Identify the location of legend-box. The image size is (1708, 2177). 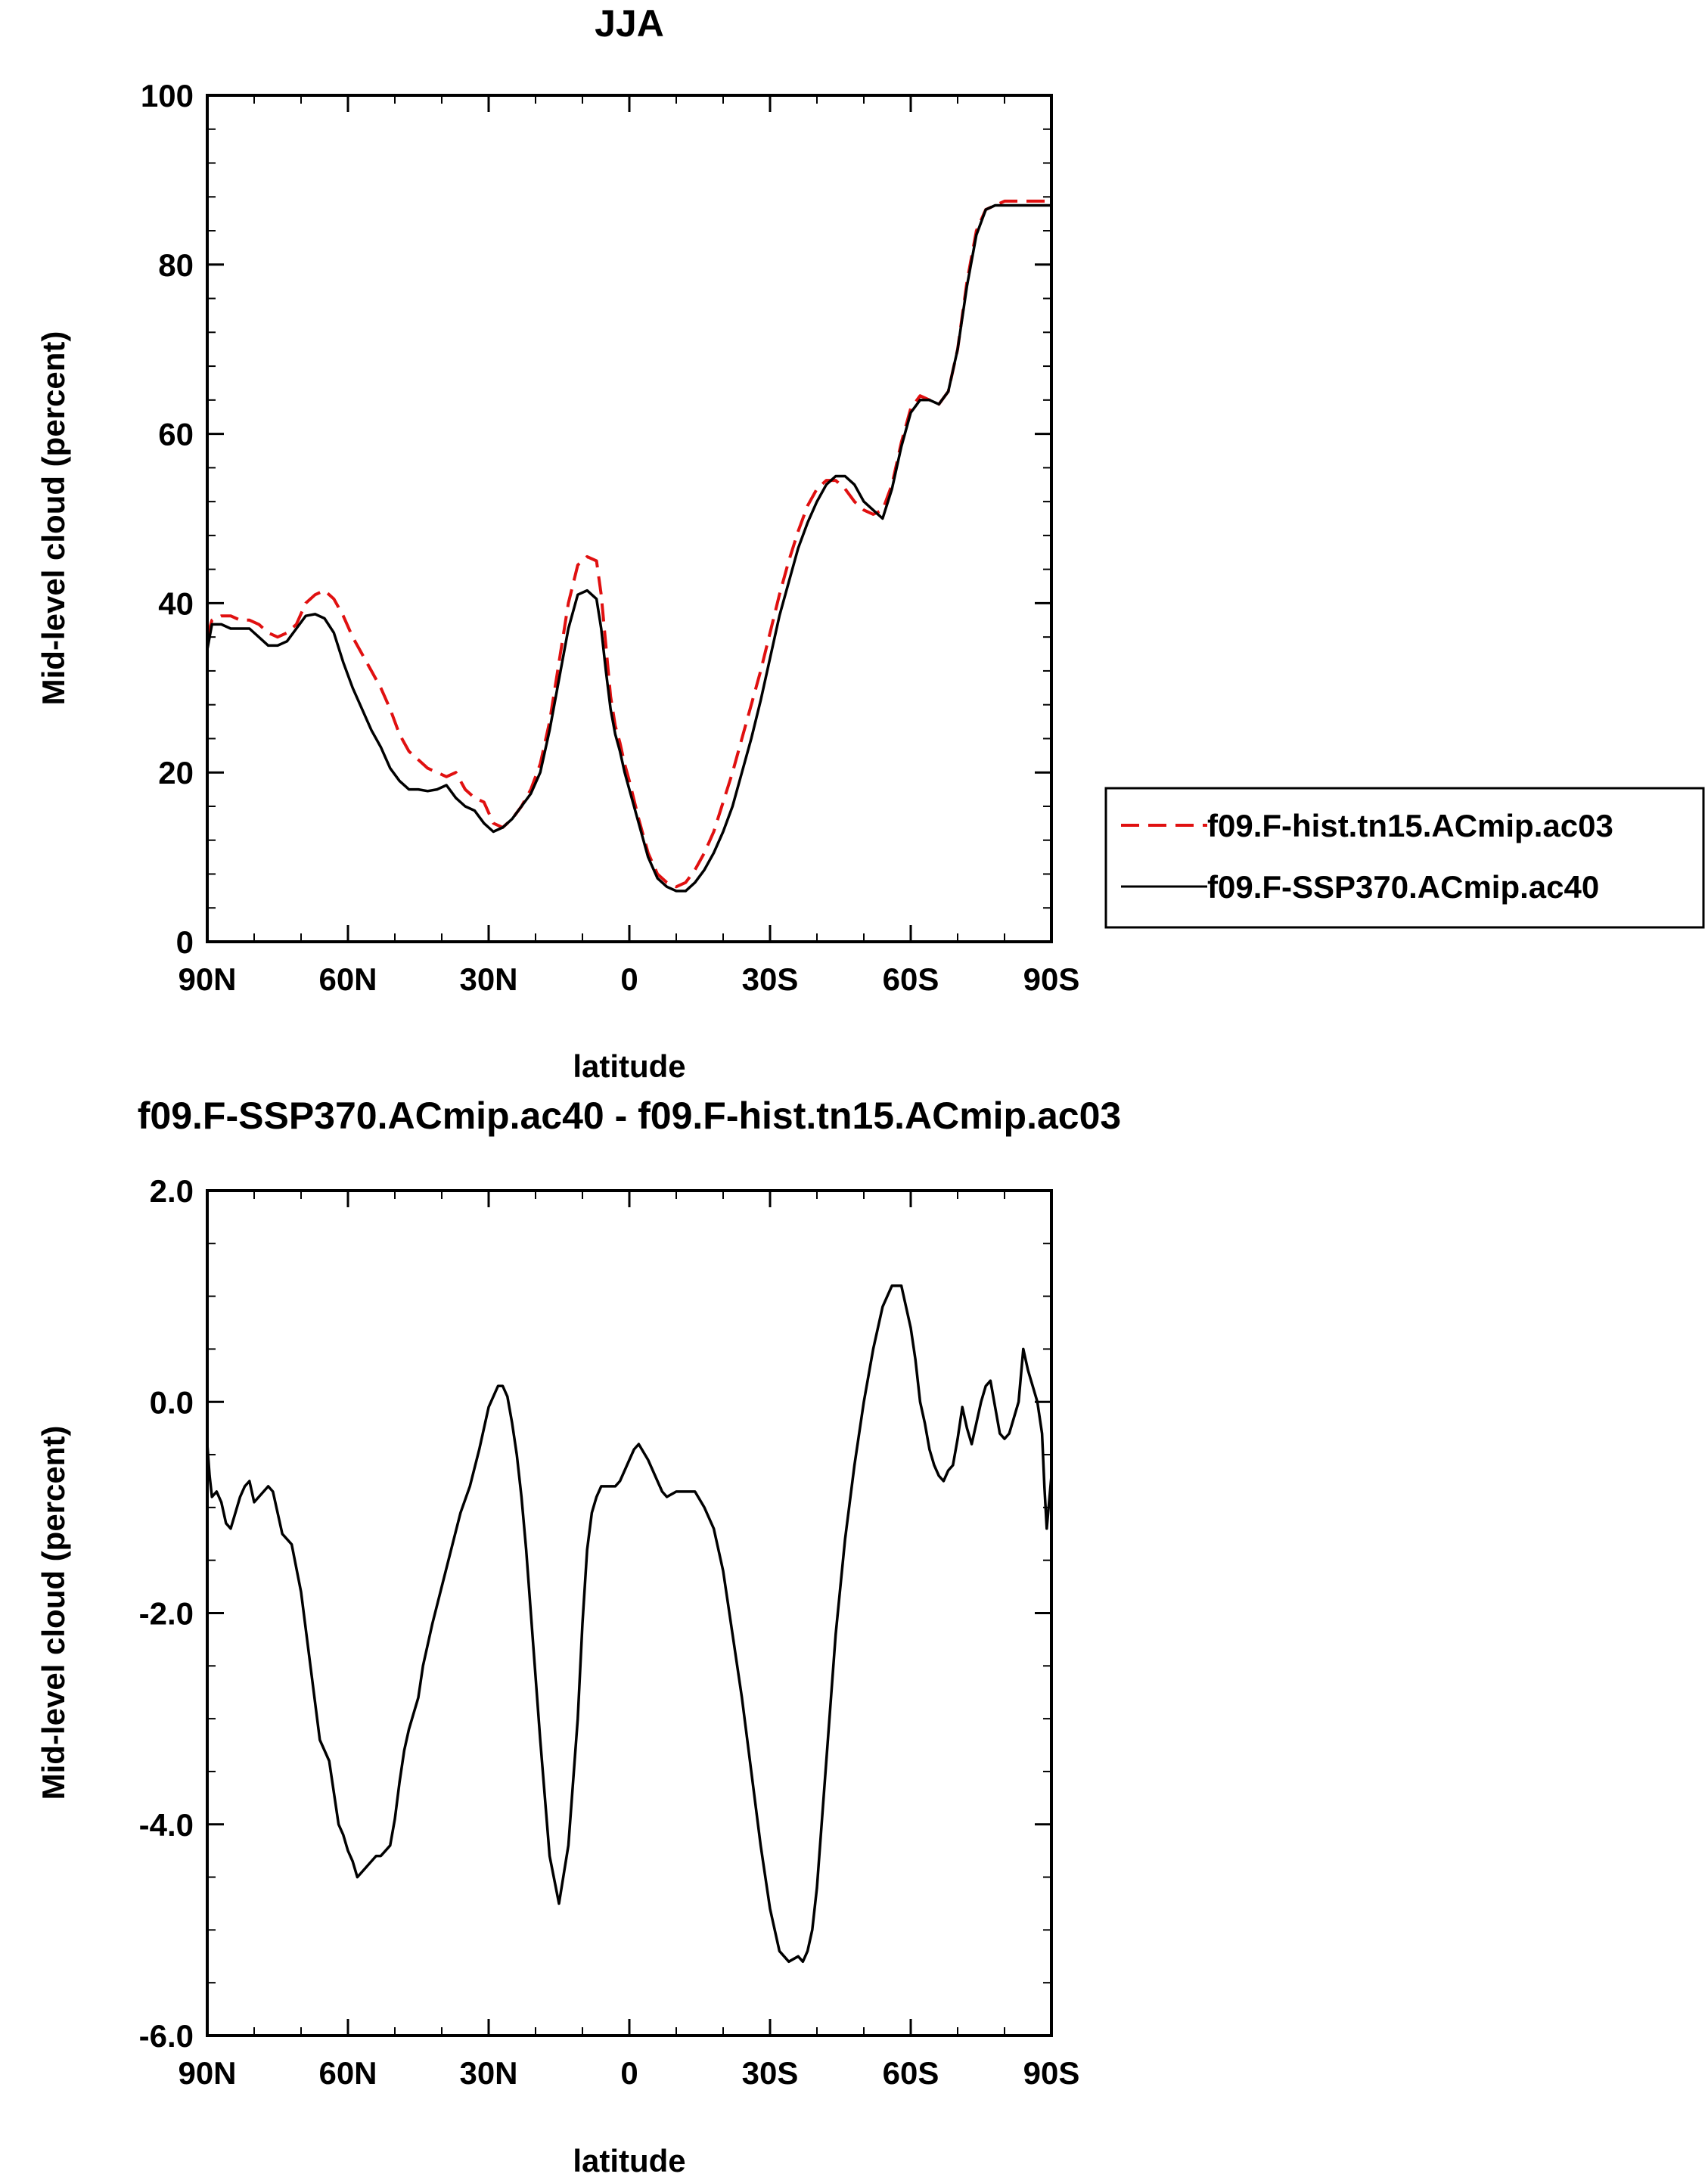
(1404, 858).